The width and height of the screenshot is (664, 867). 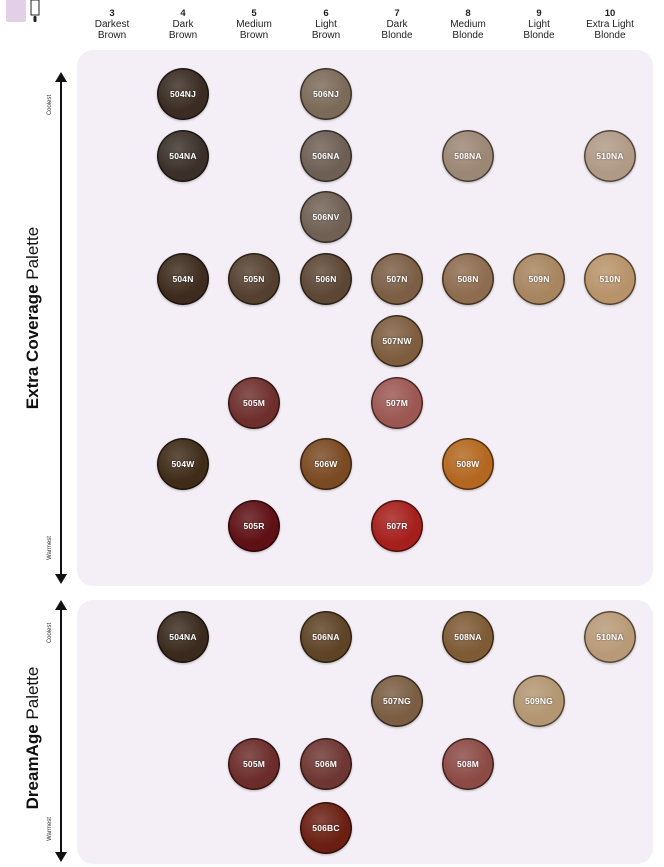 I want to click on swatch-code: 506N, so click(x=326, y=279).